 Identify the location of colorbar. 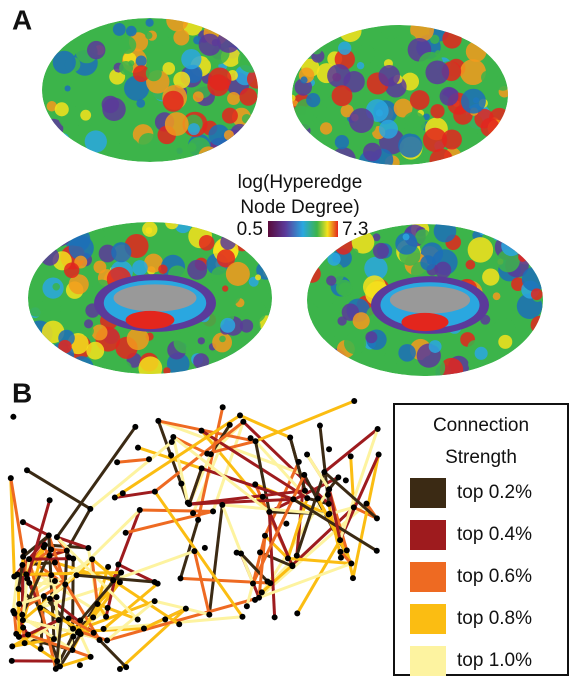
(303, 229).